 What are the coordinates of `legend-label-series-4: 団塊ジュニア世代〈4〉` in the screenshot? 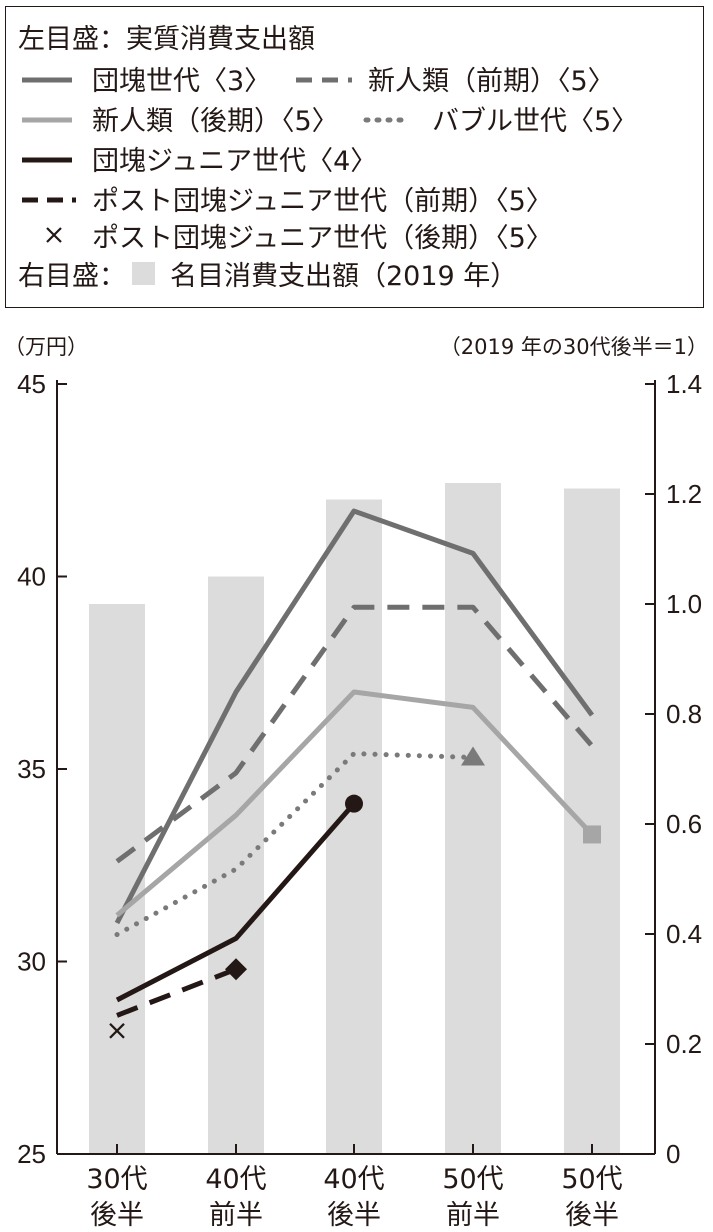 It's located at (234, 161).